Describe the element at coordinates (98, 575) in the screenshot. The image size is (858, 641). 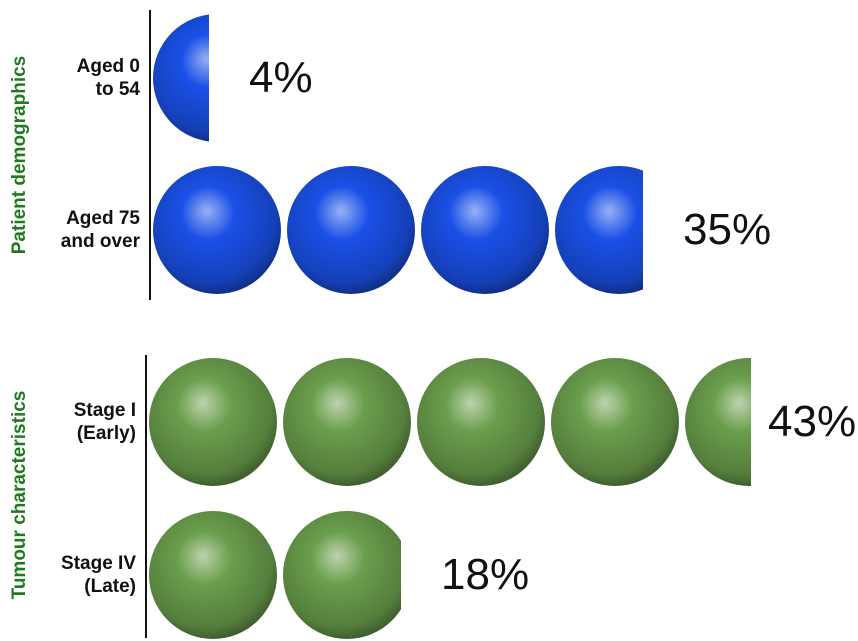
I see `category-label: Stage IV (Late)` at that location.